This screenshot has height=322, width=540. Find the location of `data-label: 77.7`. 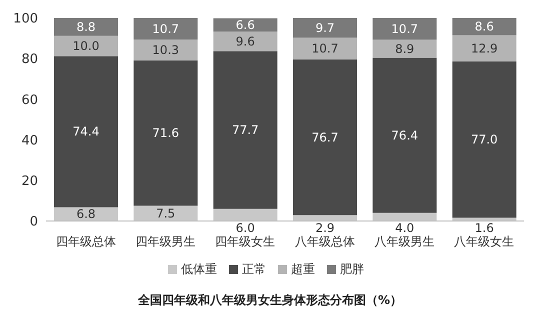

data-label: 77.7 is located at coordinates (245, 129).